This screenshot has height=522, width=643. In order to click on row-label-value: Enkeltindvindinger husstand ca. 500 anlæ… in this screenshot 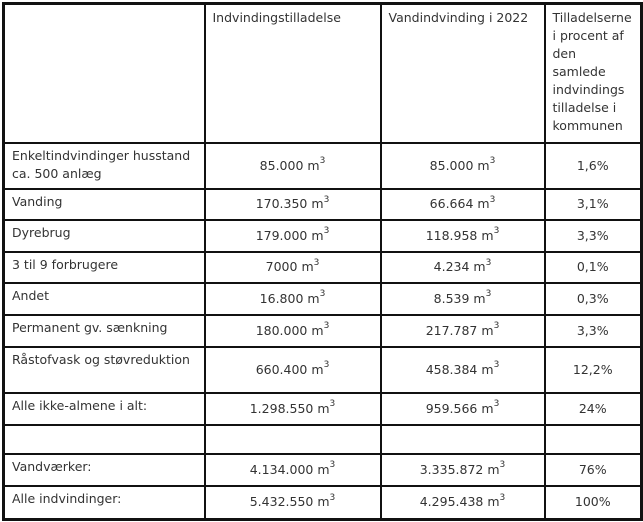, I will do `click(101, 164)`.